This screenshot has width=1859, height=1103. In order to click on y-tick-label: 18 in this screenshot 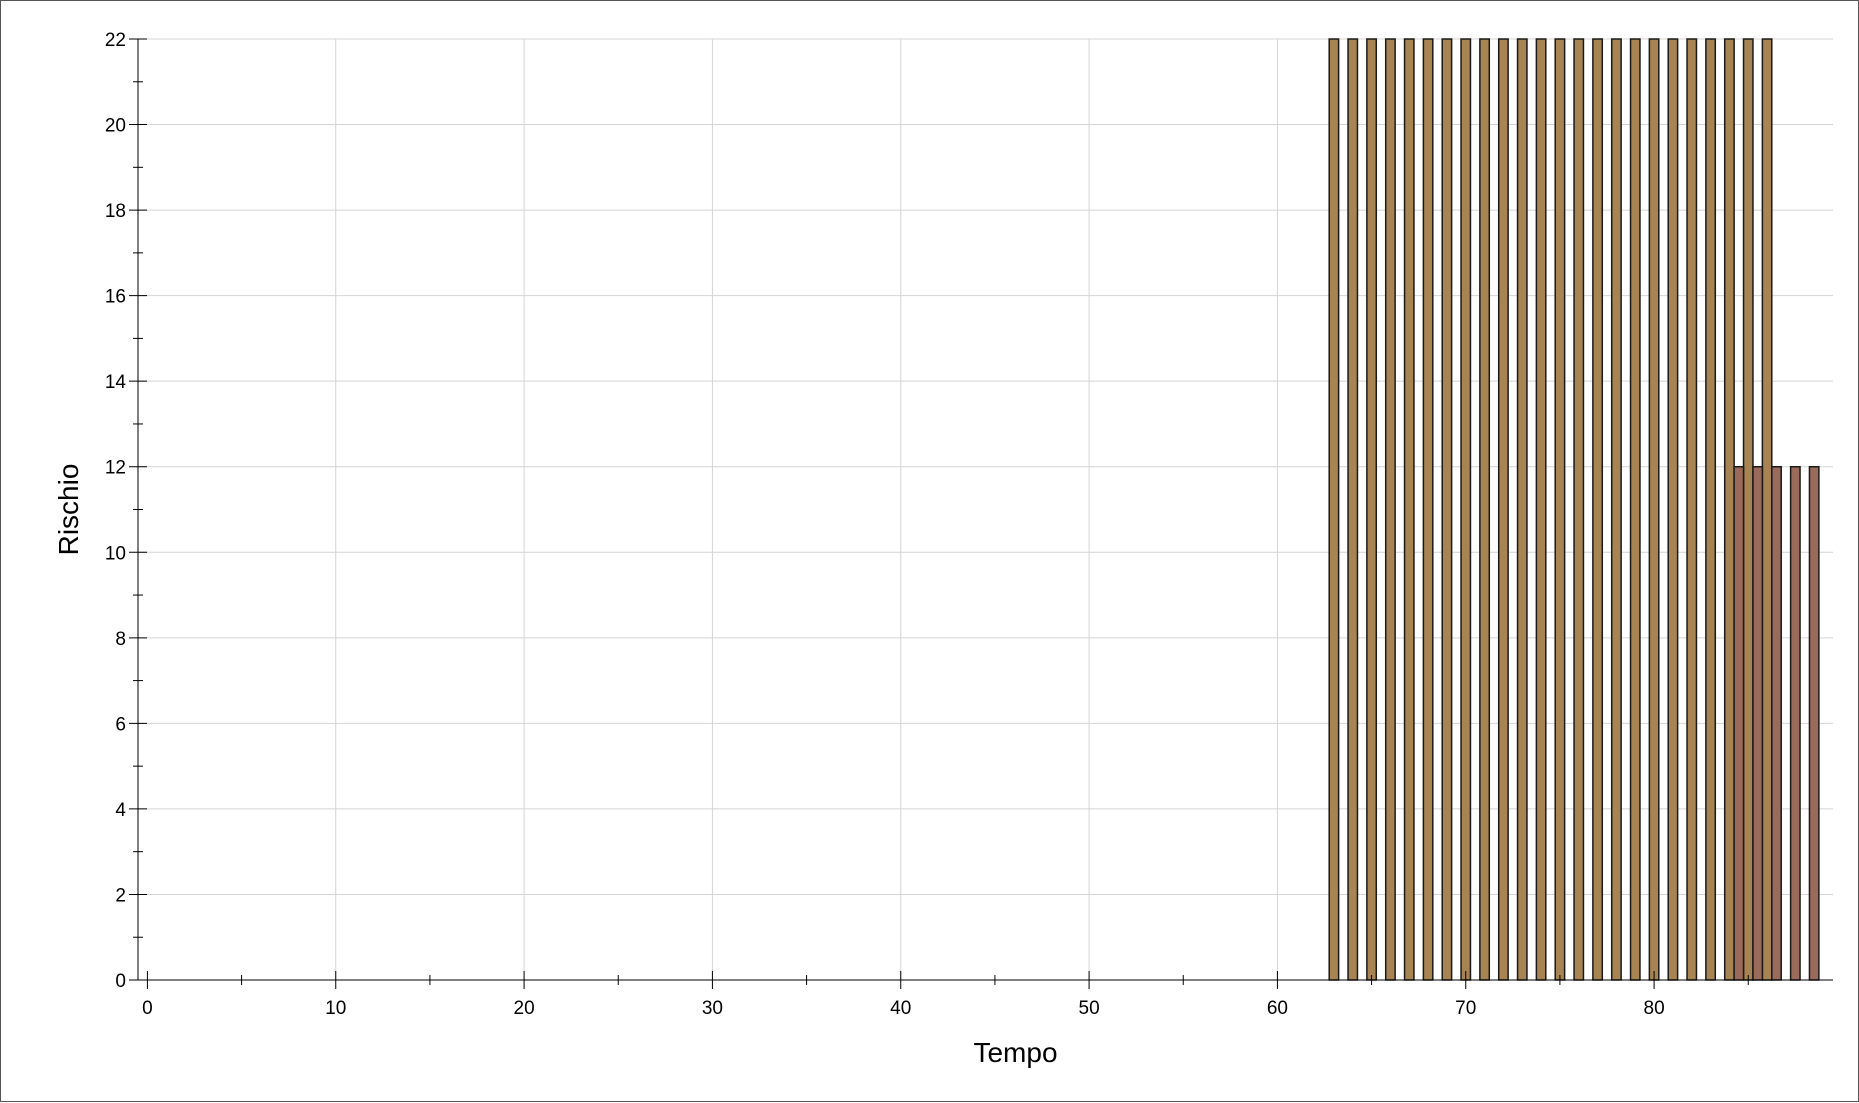, I will do `click(115, 211)`.